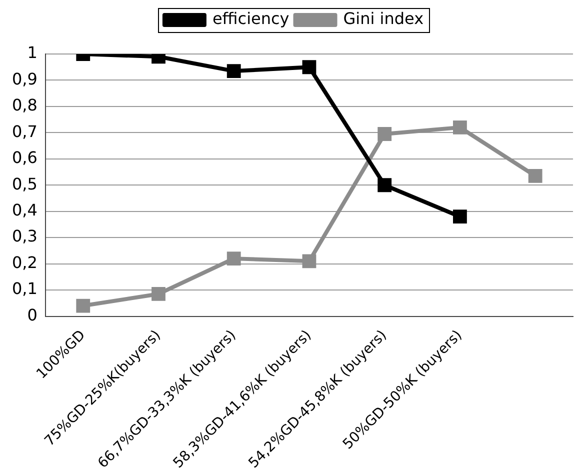 Image resolution: width=584 pixels, height=475 pixels. I want to click on y-tick-label: 0,4, so click(25, 210).